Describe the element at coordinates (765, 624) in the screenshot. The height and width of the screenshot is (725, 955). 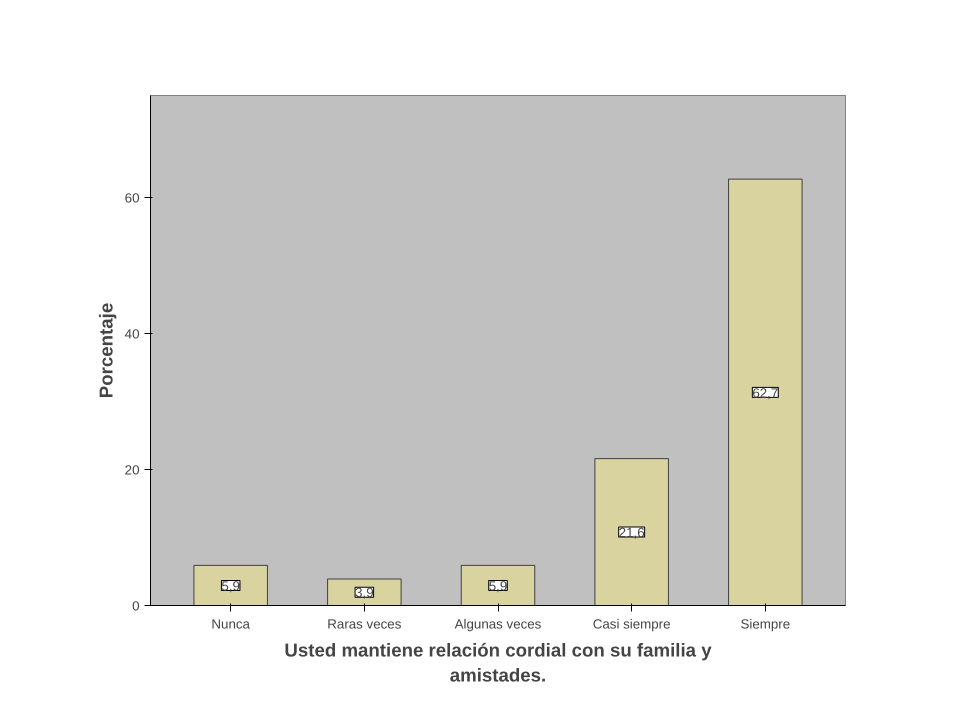
I see `x-tick-label: Siempre` at that location.